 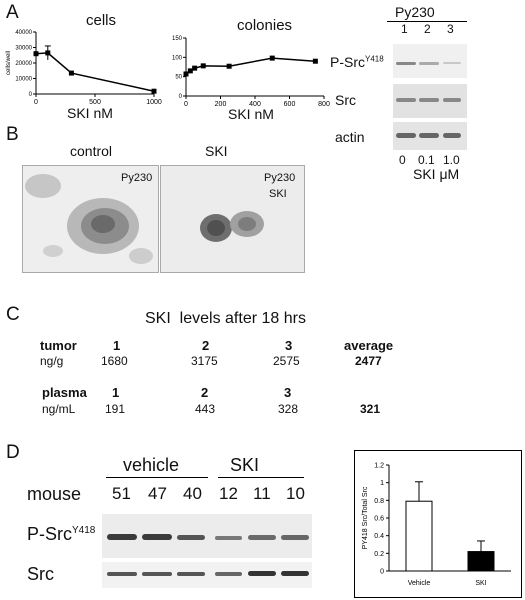 What do you see at coordinates (90, 113) in the screenshot?
I see `cells-chart-xlabel: SKI nM` at bounding box center [90, 113].